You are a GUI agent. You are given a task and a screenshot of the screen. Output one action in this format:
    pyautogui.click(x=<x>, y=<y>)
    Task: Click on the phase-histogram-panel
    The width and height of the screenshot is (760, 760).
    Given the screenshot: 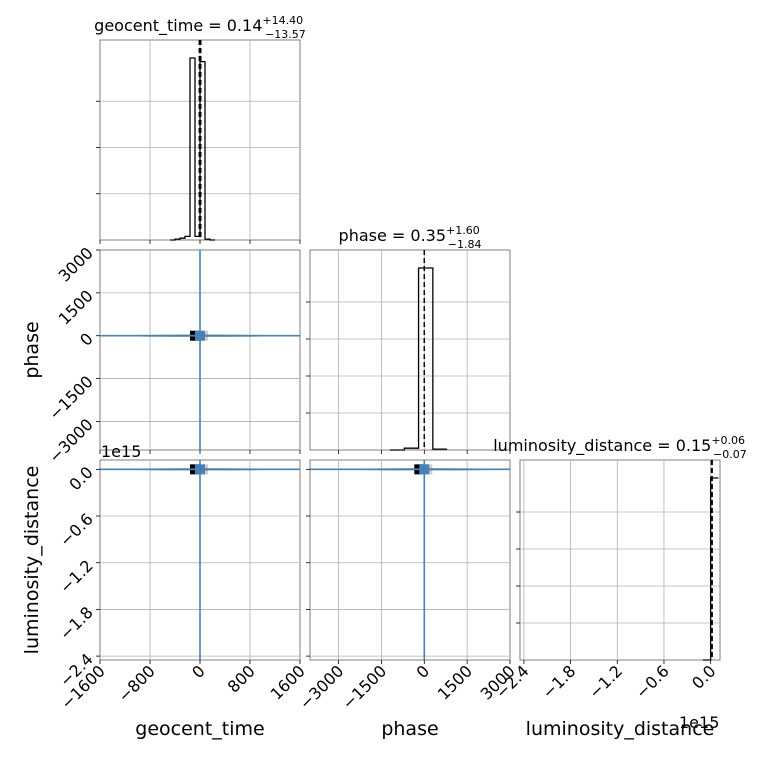 What is the action you would take?
    pyautogui.click(x=410, y=350)
    